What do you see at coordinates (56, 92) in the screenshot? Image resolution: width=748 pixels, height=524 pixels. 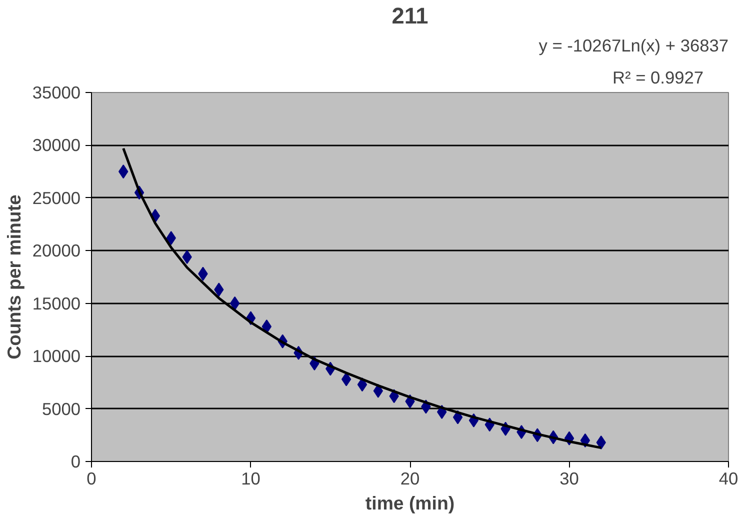 I see `y-tick-label: 35000` at bounding box center [56, 92].